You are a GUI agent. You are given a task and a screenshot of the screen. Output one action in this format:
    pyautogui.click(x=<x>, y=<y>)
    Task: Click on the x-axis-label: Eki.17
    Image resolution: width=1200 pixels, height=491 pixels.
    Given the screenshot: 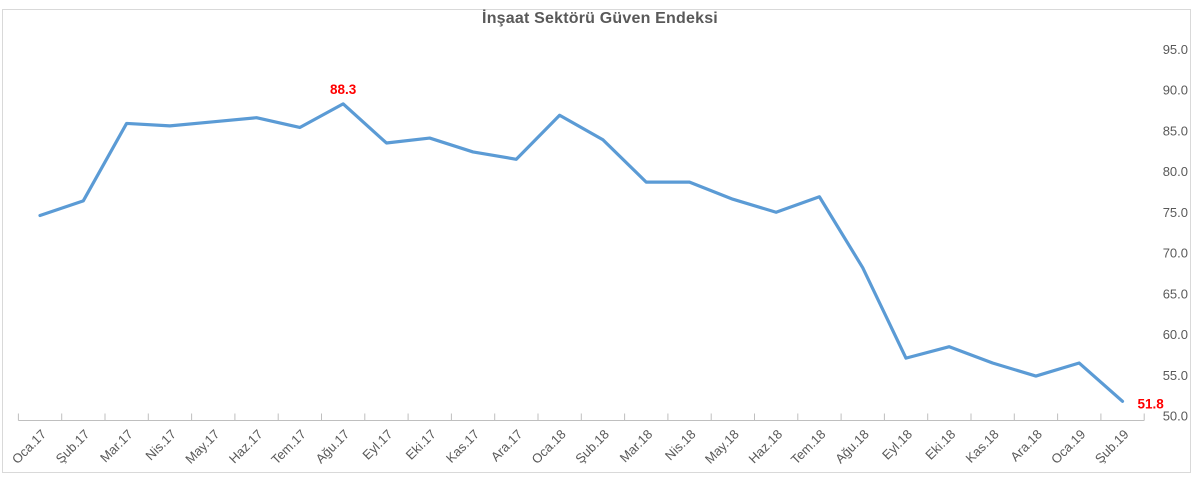 What is the action you would take?
    pyautogui.click(x=421, y=445)
    